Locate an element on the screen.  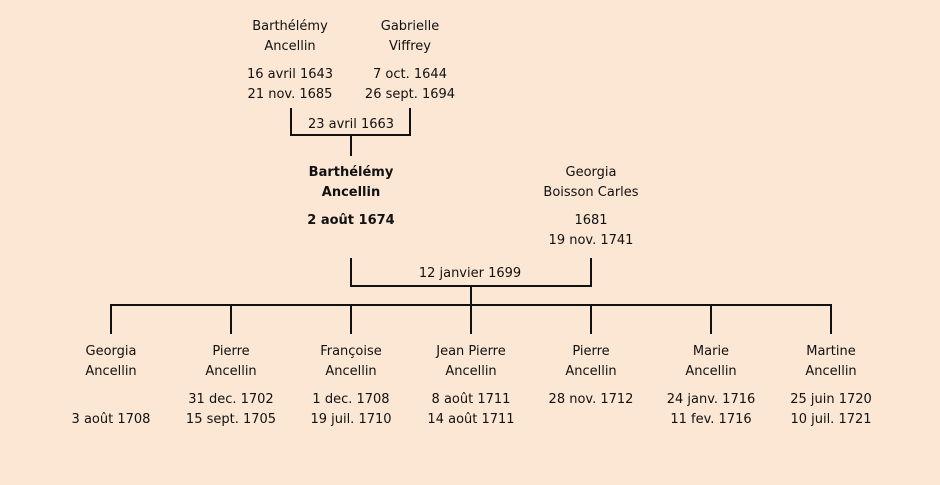
child-first-name: Jean Pierre is located at coordinates (471, 351).